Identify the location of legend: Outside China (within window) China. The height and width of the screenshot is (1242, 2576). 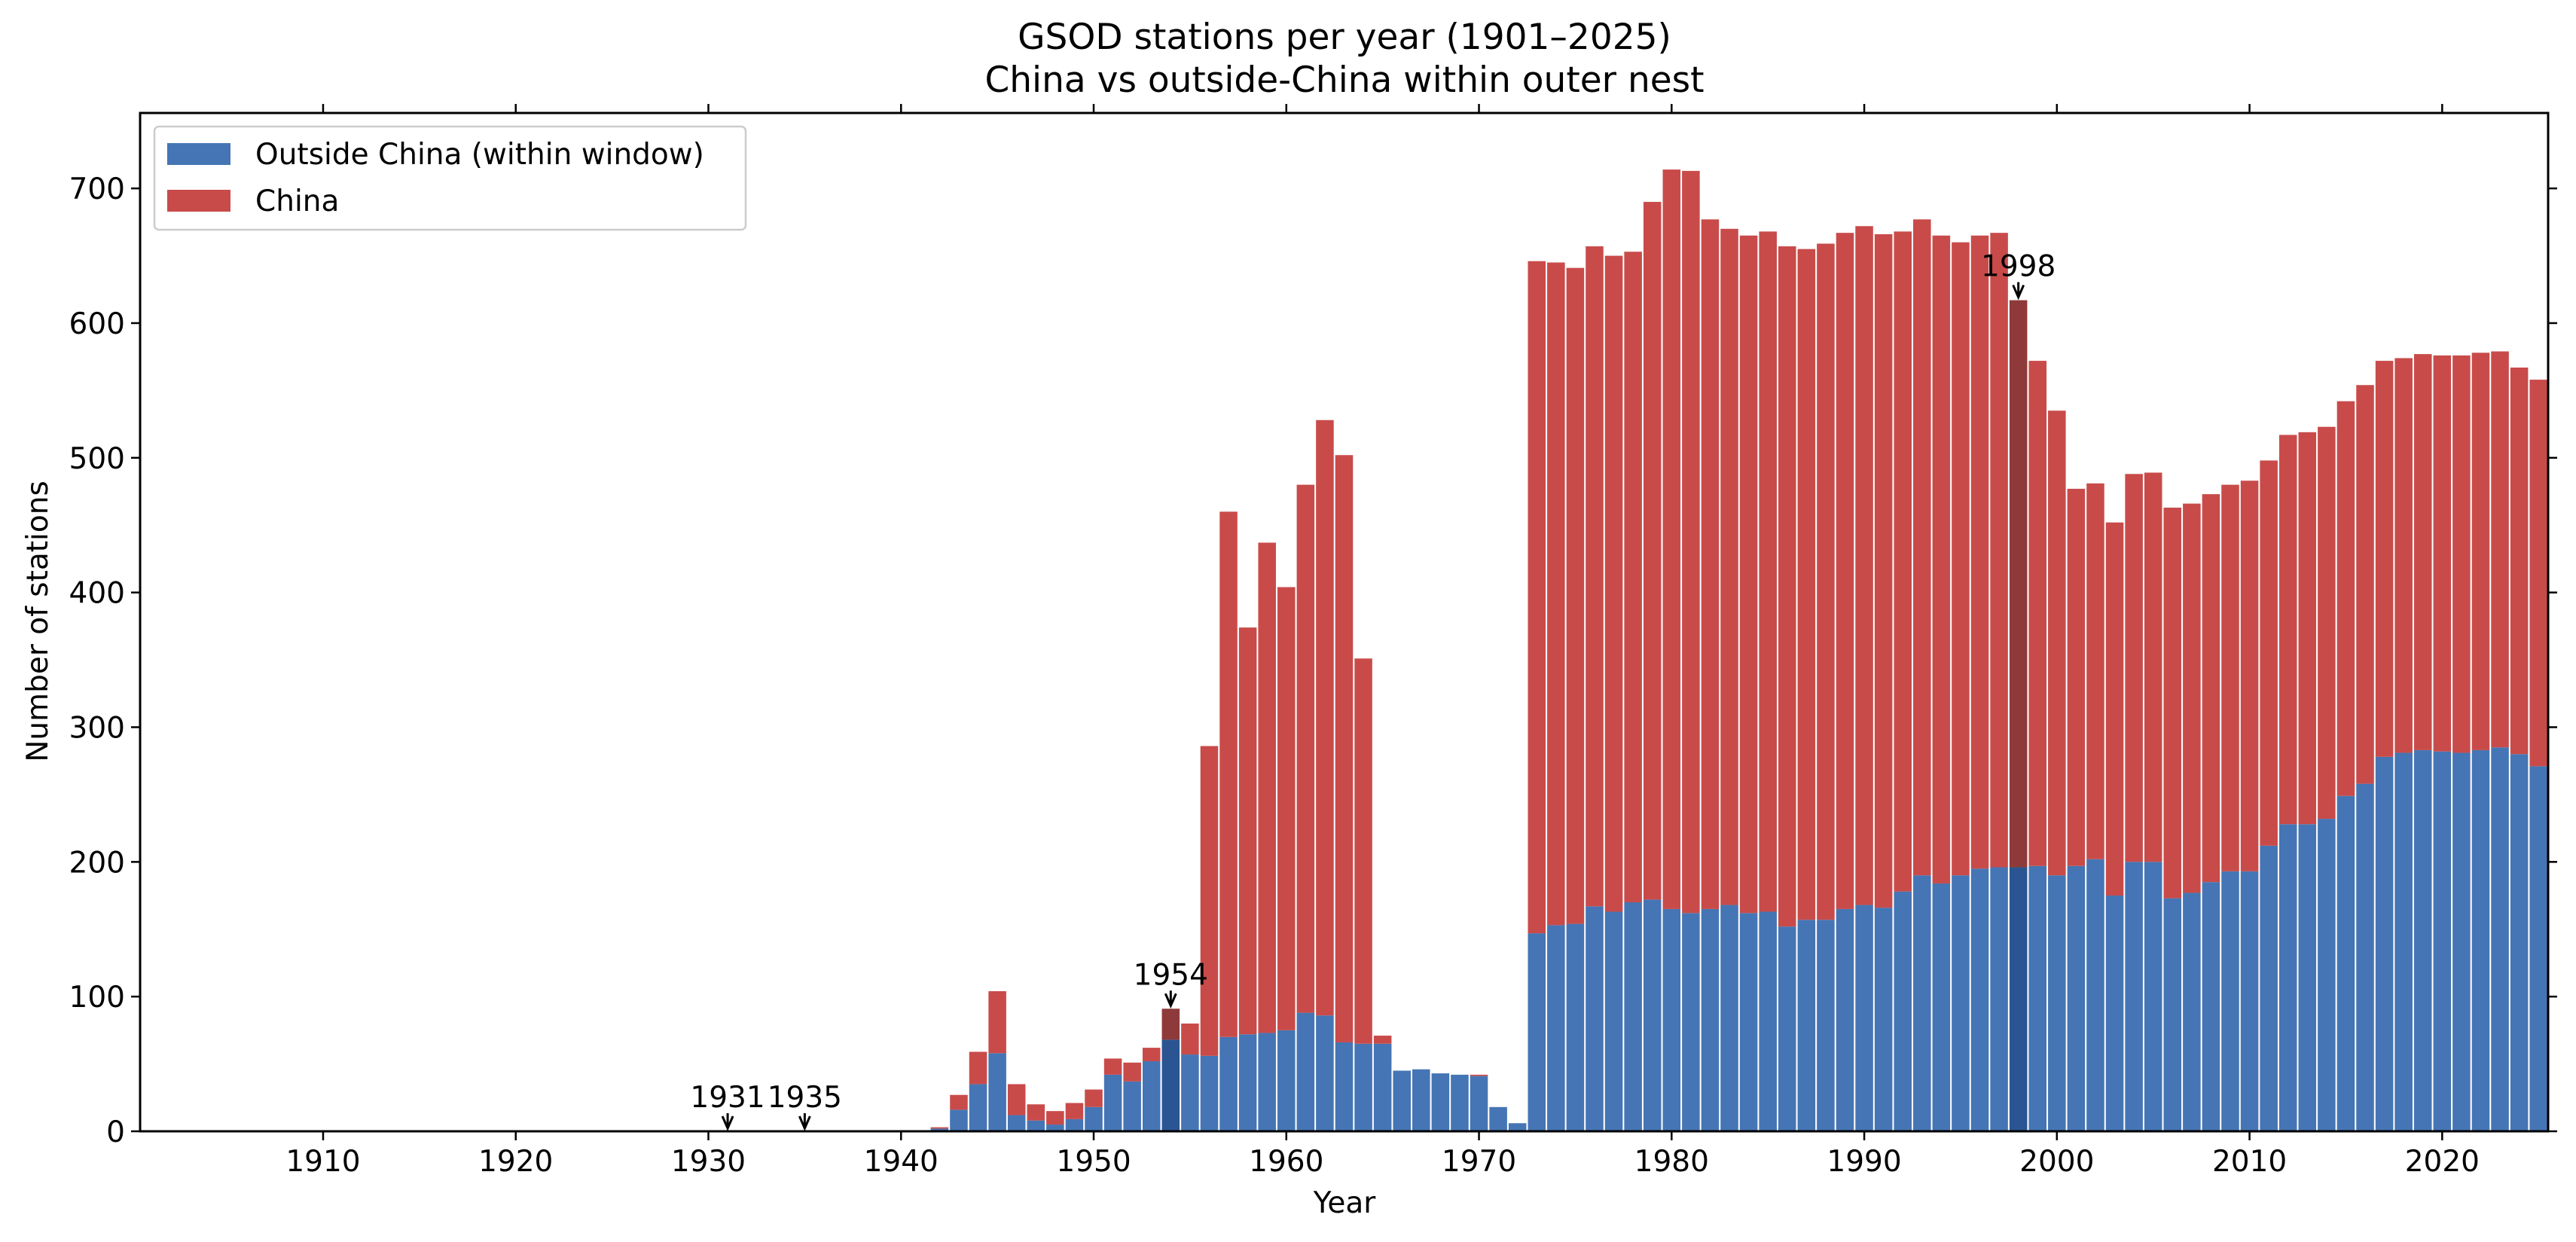
(450, 178).